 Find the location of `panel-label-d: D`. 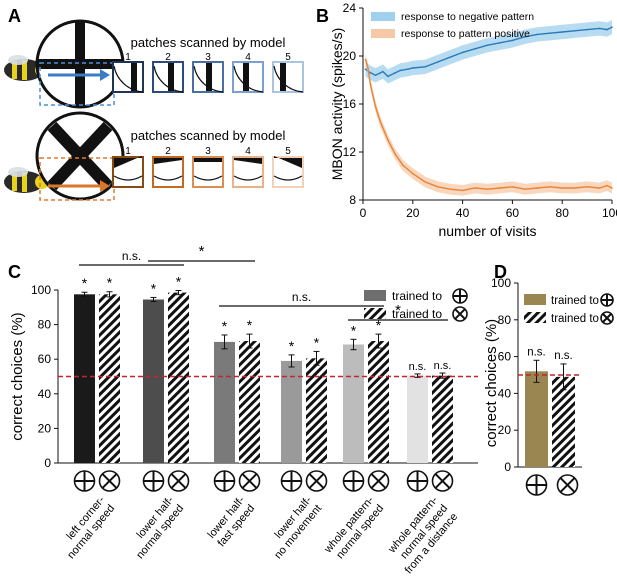

panel-label-d: D is located at coordinates (500, 272).